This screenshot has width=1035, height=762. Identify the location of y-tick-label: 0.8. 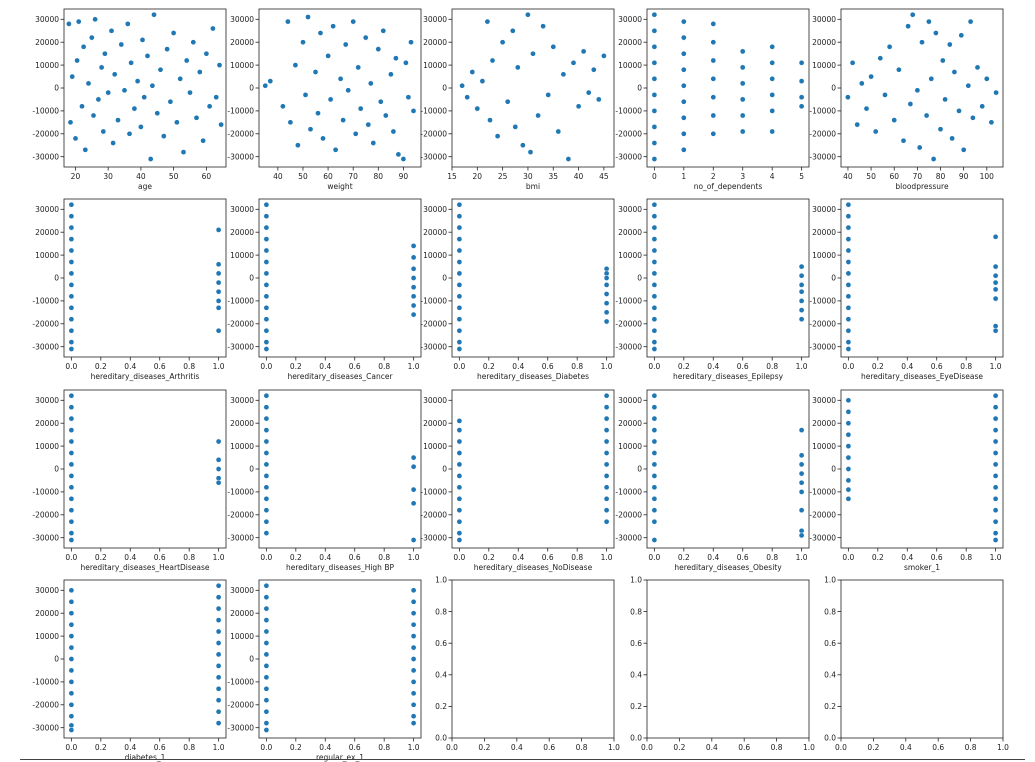
(636, 611).